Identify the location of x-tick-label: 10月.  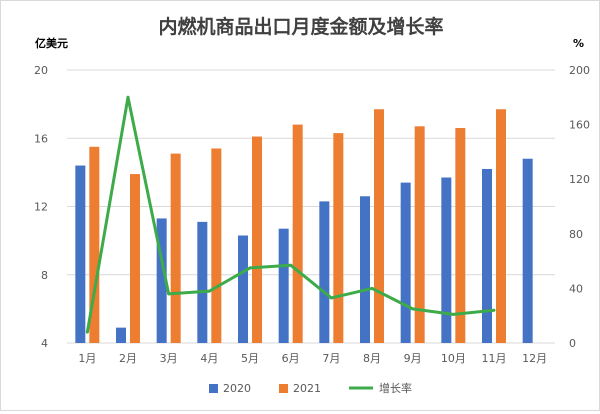
(453, 358).